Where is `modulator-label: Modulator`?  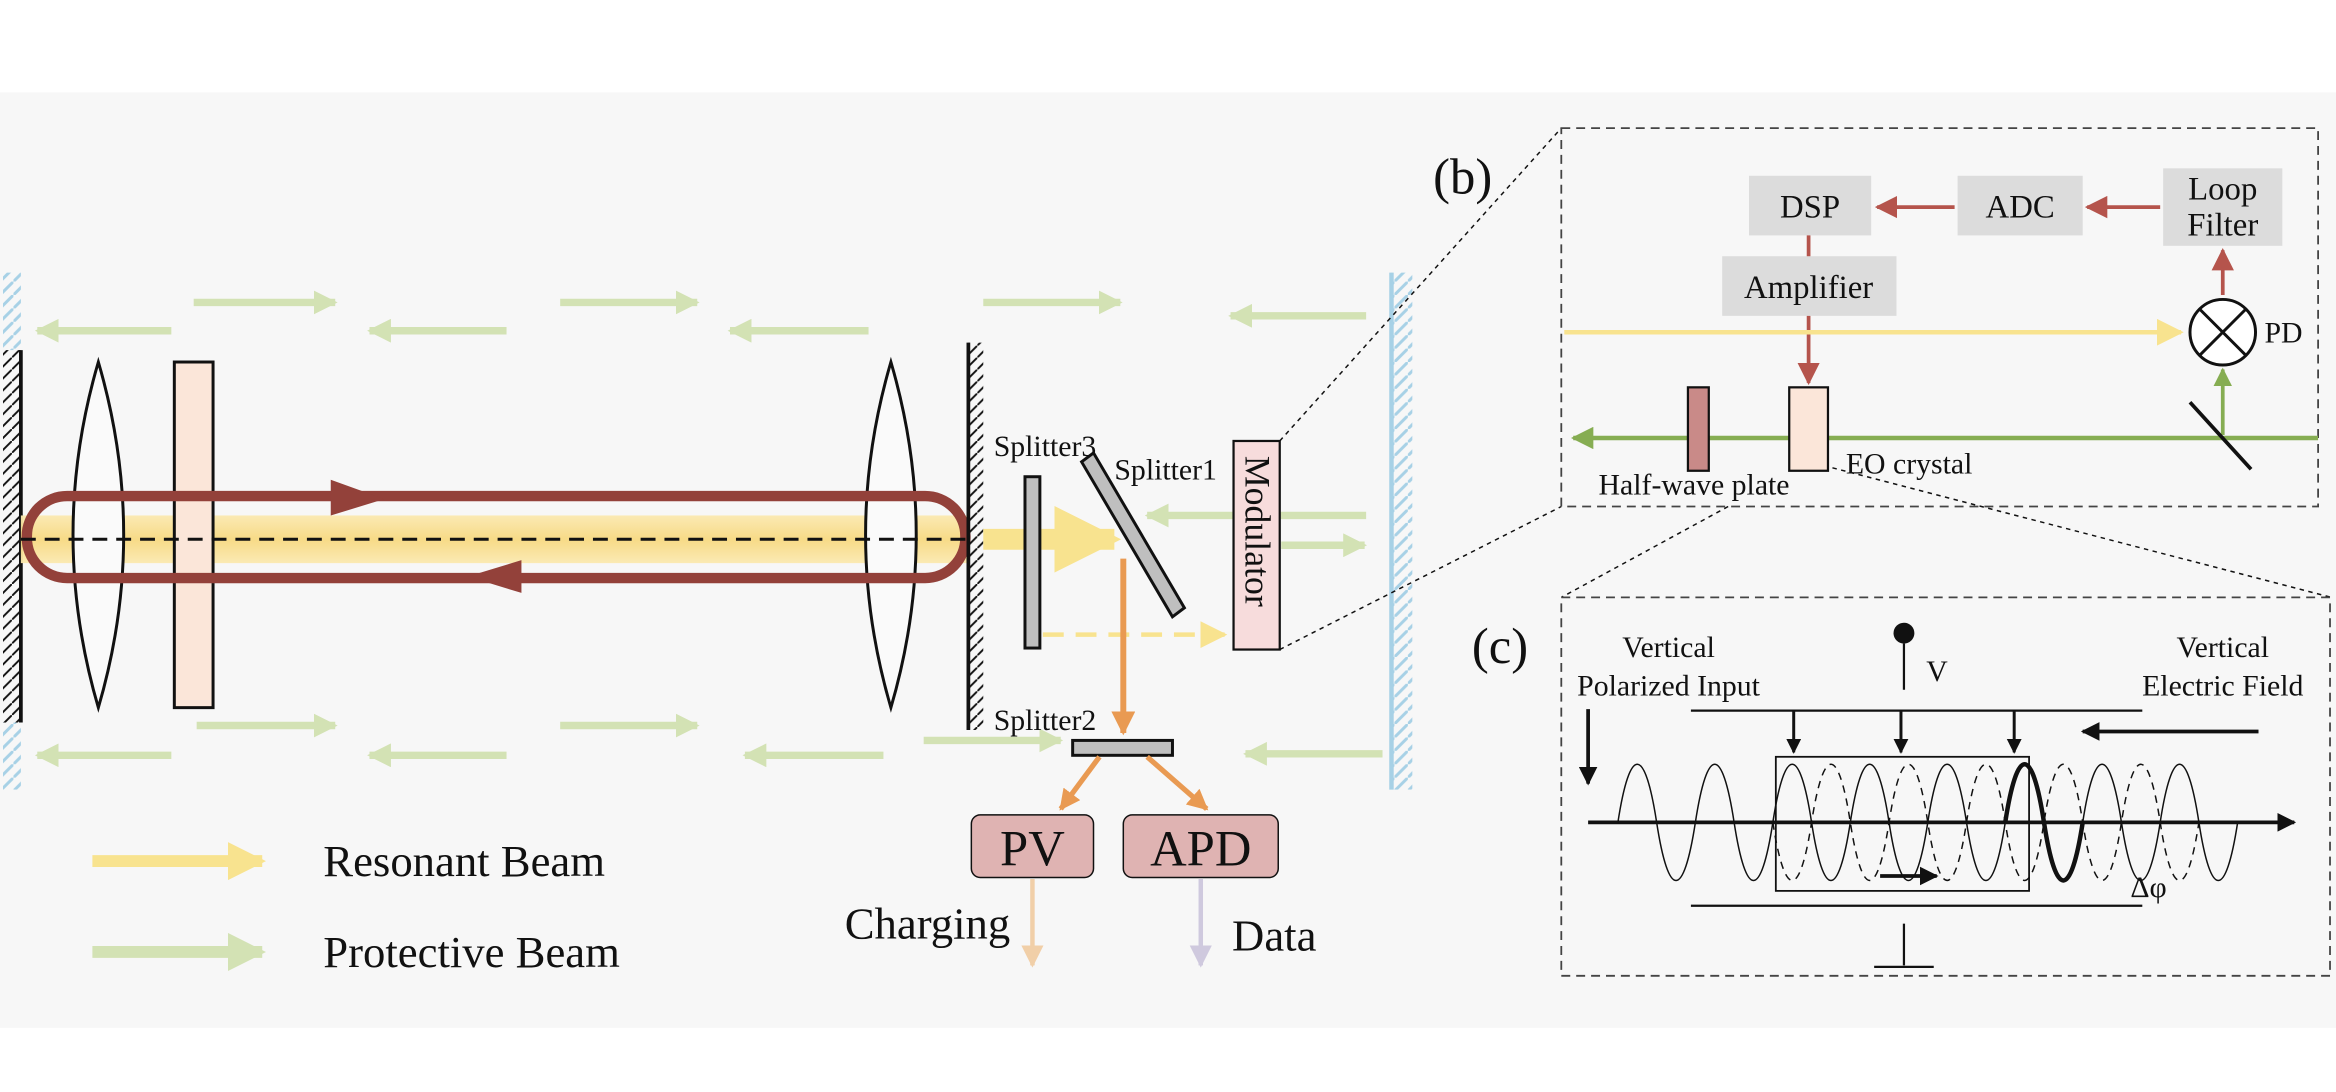
modulator-label: Modulator is located at coordinates (1257, 531).